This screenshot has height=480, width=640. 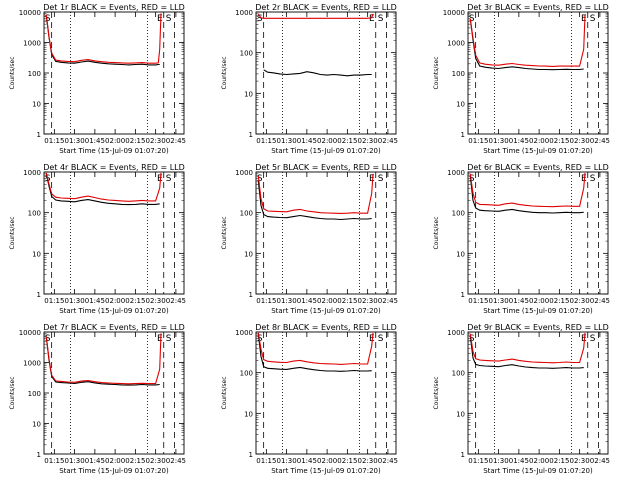 What do you see at coordinates (114, 167) in the screenshot?
I see `panel-title: Det 4r BLACK = Events, RED = LLD` at bounding box center [114, 167].